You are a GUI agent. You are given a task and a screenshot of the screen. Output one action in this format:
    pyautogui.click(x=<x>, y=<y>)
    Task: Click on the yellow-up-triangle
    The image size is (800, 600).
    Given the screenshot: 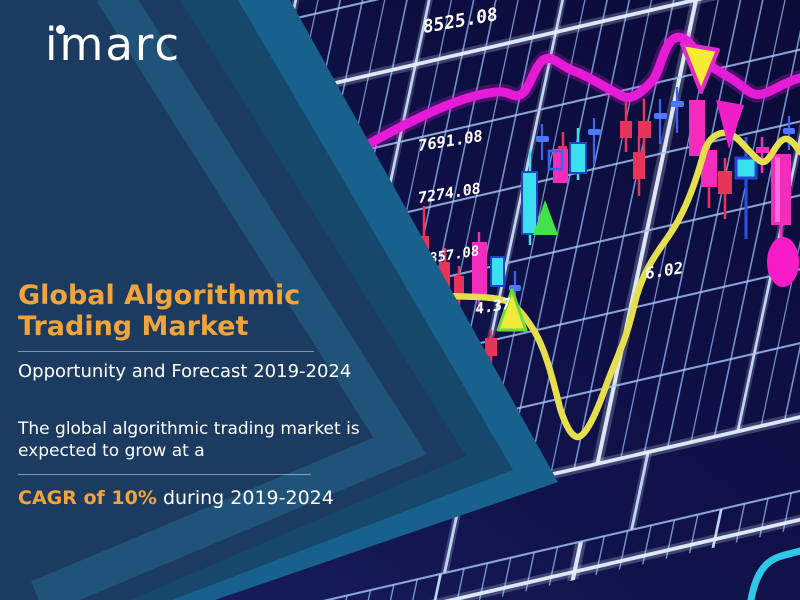 What is the action you would take?
    pyautogui.click(x=512, y=310)
    